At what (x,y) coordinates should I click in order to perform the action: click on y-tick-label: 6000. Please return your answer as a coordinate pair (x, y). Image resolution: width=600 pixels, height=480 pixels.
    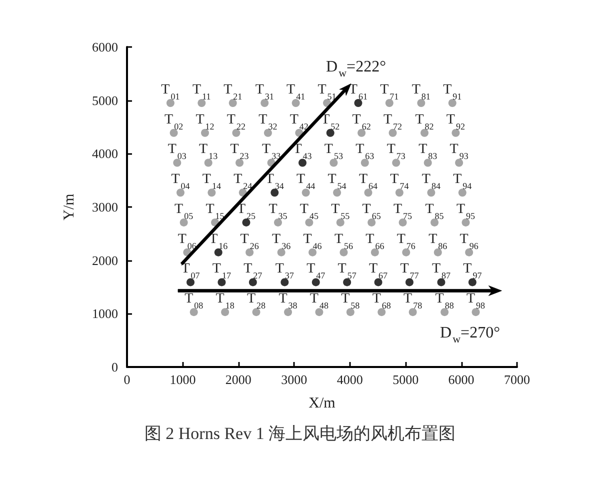
    Looking at the image, I should click on (105, 47).